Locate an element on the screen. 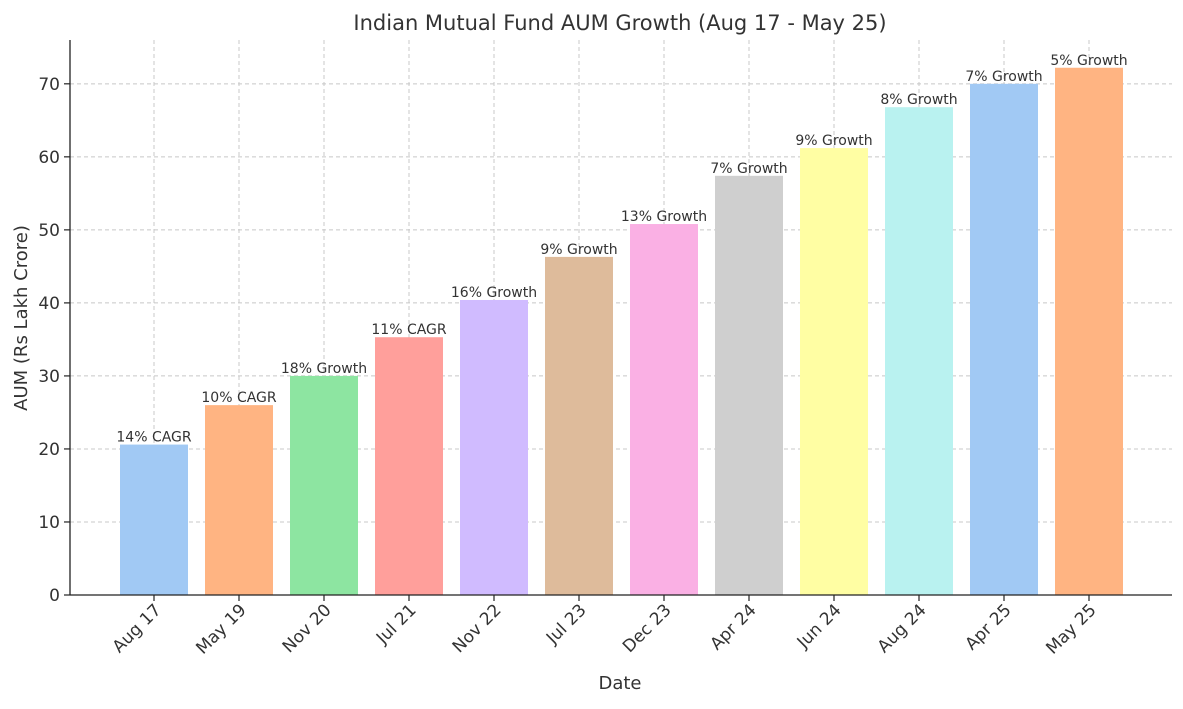  x-tick-label: Aug 24 is located at coordinates (902, 628).